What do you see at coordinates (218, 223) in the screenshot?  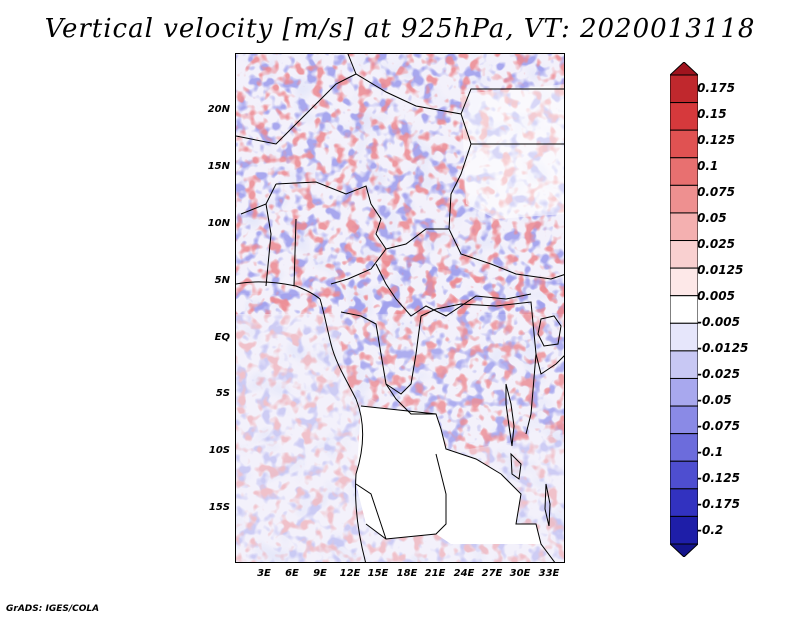 I see `lat-tick-label: 10N` at bounding box center [218, 223].